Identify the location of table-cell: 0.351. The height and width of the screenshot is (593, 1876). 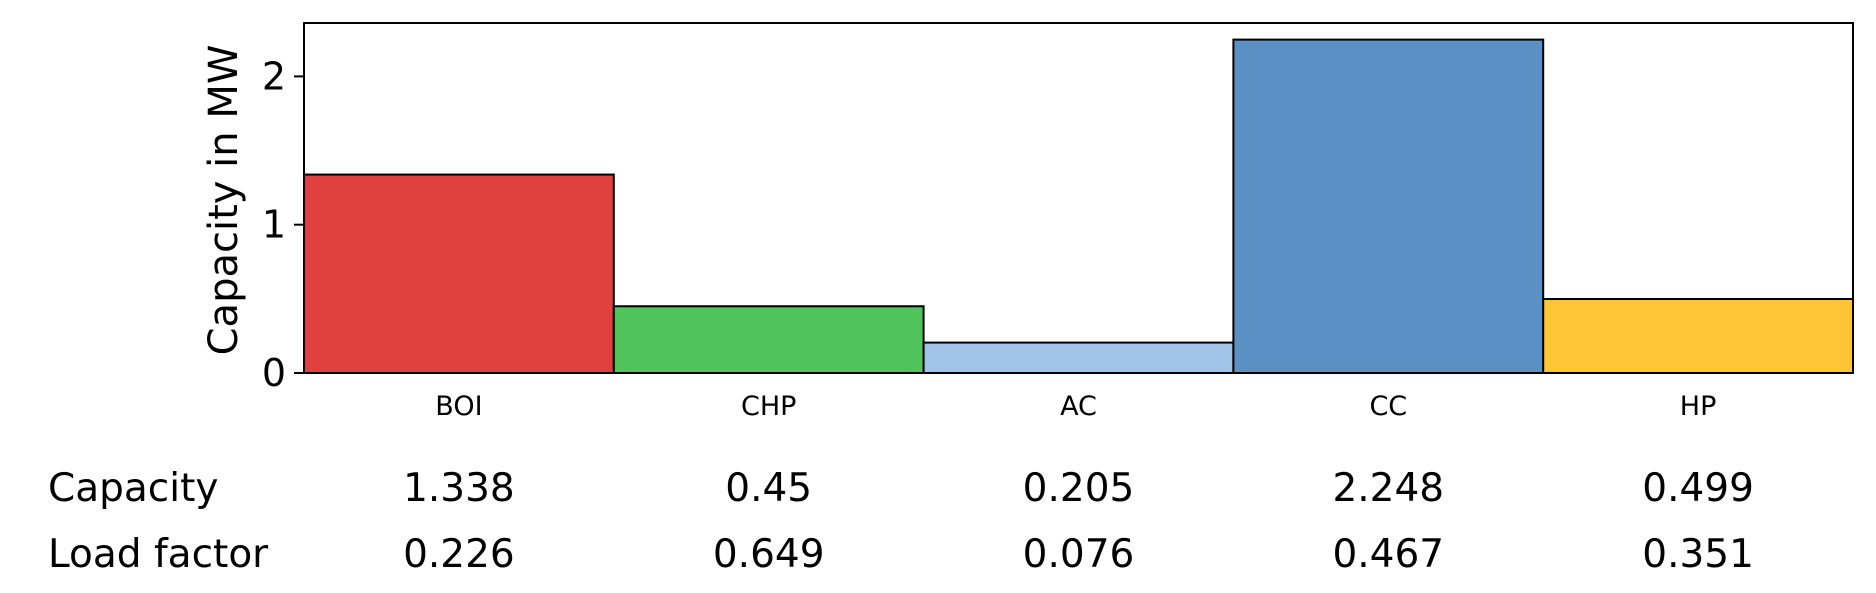
(1698, 554).